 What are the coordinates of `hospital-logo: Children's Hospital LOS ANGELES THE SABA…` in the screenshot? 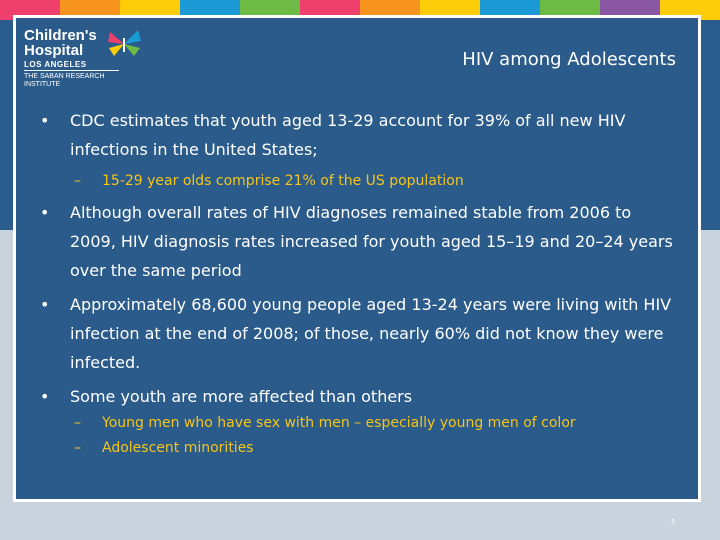 It's located at (83, 60).